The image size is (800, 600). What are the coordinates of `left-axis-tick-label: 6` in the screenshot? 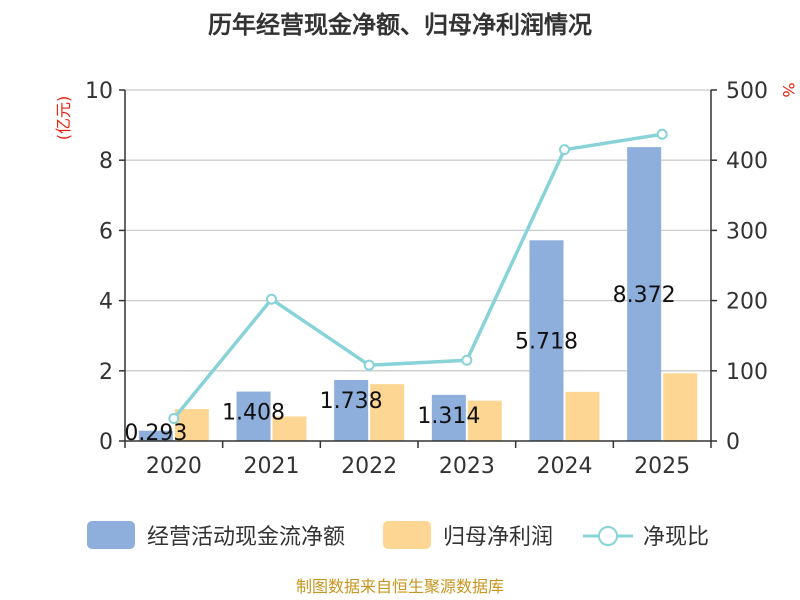 It's located at (106, 231).